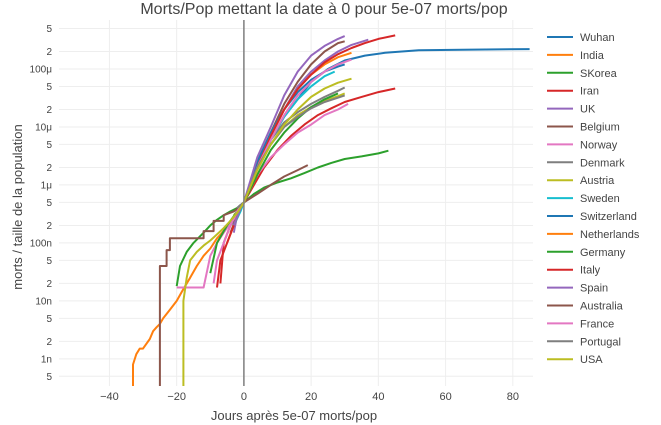  I want to click on legend-item: Germany, so click(603, 253).